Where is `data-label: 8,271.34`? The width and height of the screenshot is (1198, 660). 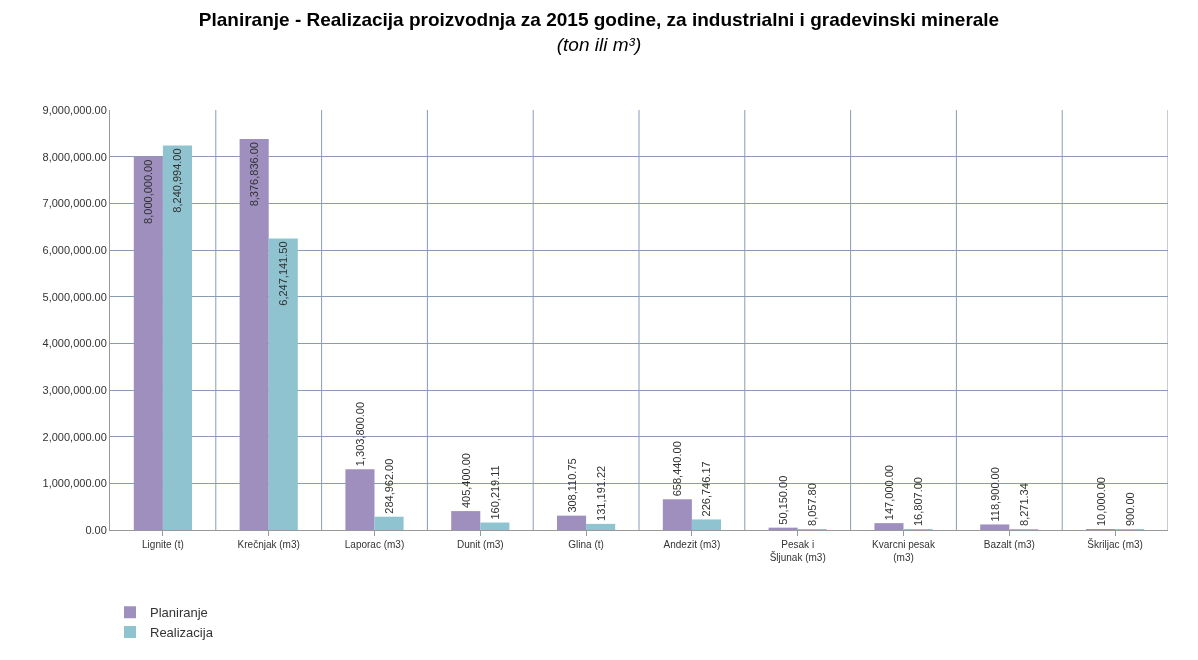
data-label: 8,271.34 is located at coordinates (1023, 504).